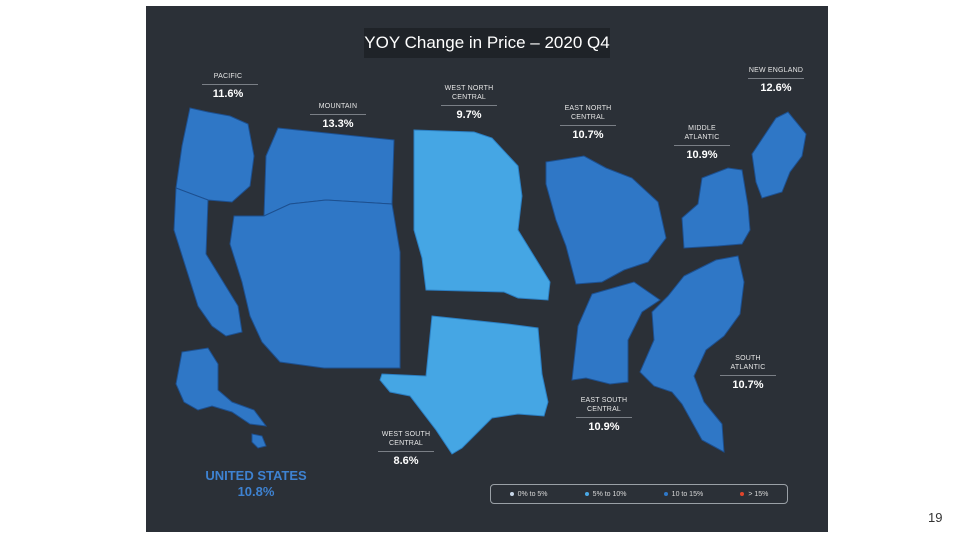 This screenshot has width=960, height=540. Describe the element at coordinates (716, 208) in the screenshot. I see `region-middle-atlantic` at that location.